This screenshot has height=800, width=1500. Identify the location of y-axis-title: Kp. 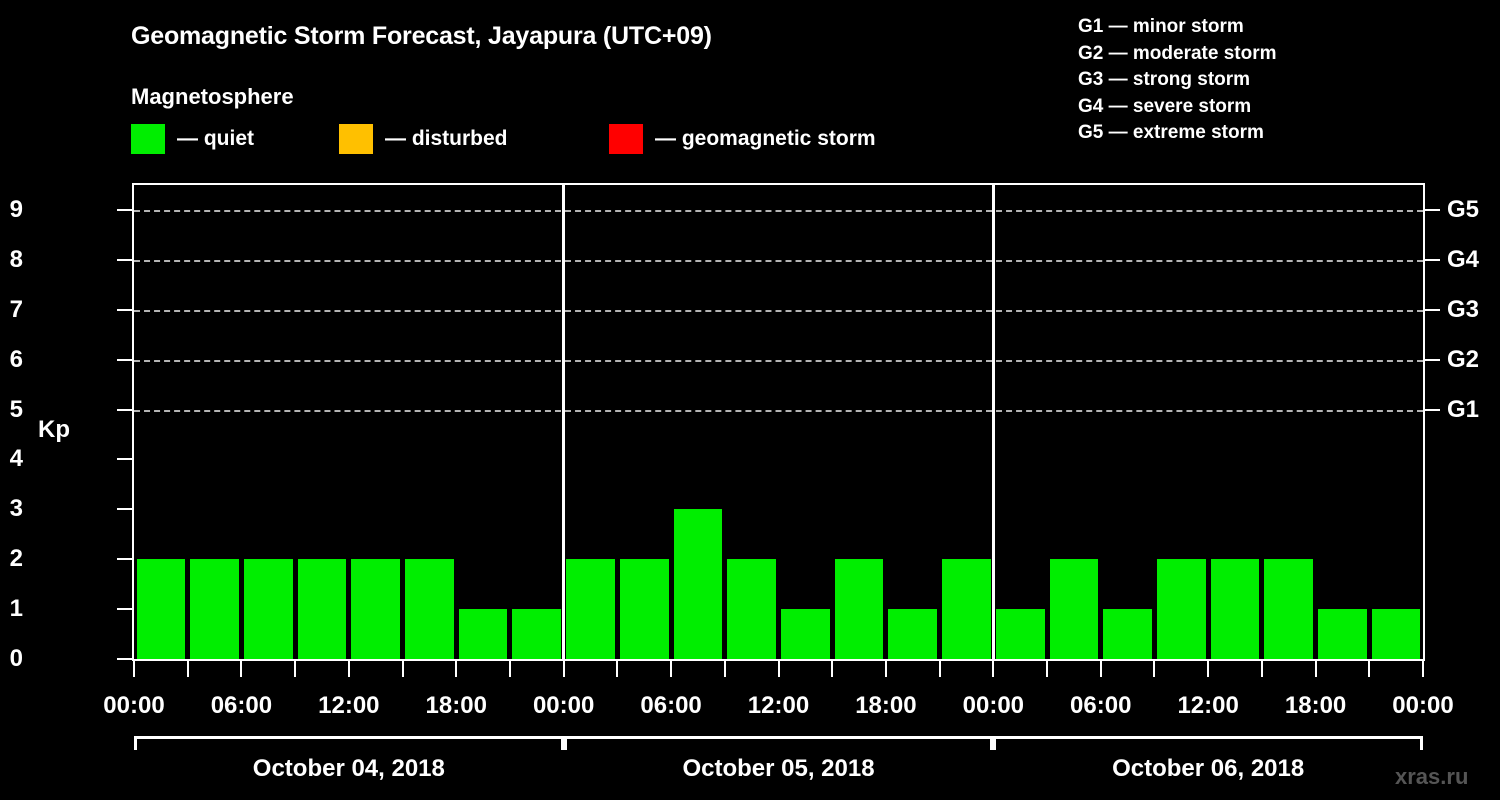
(54, 429).